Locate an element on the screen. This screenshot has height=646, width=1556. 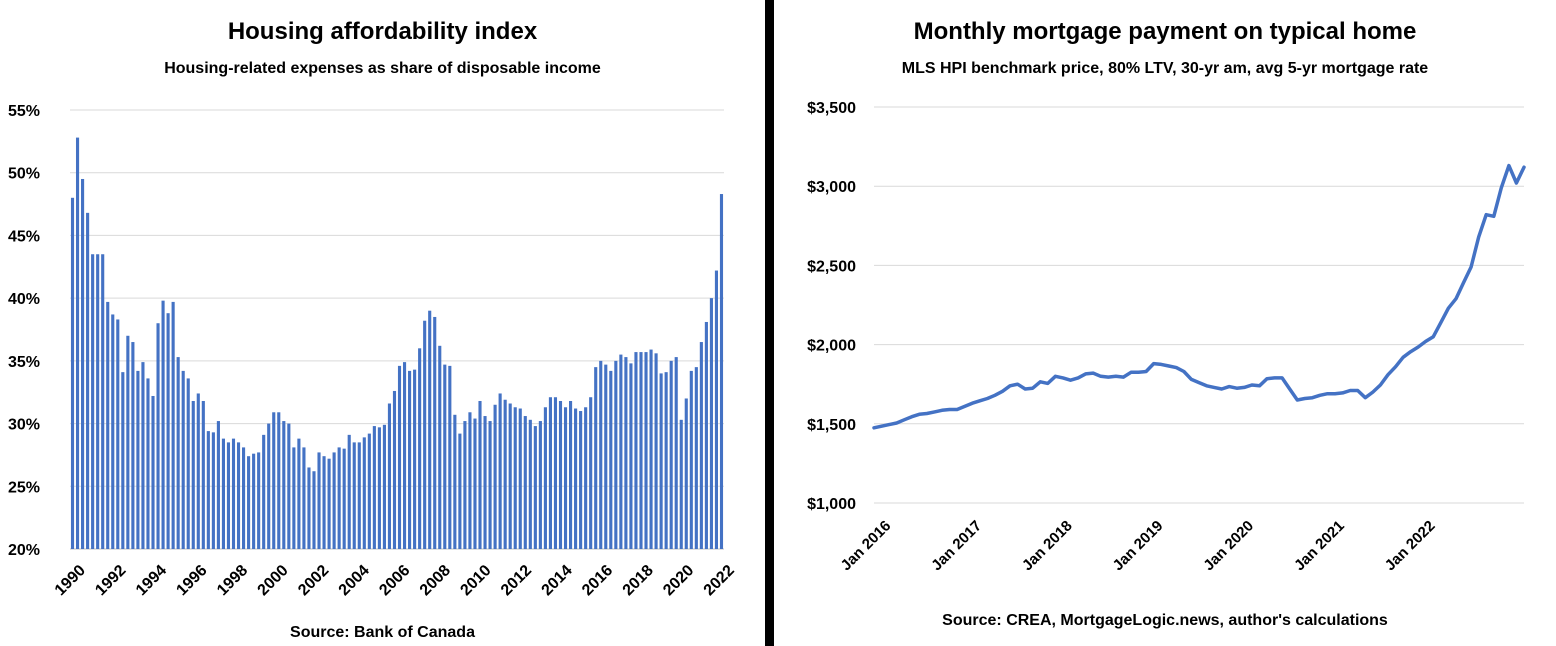
x-tick-label: Jan 2017 is located at coordinates (956, 545).